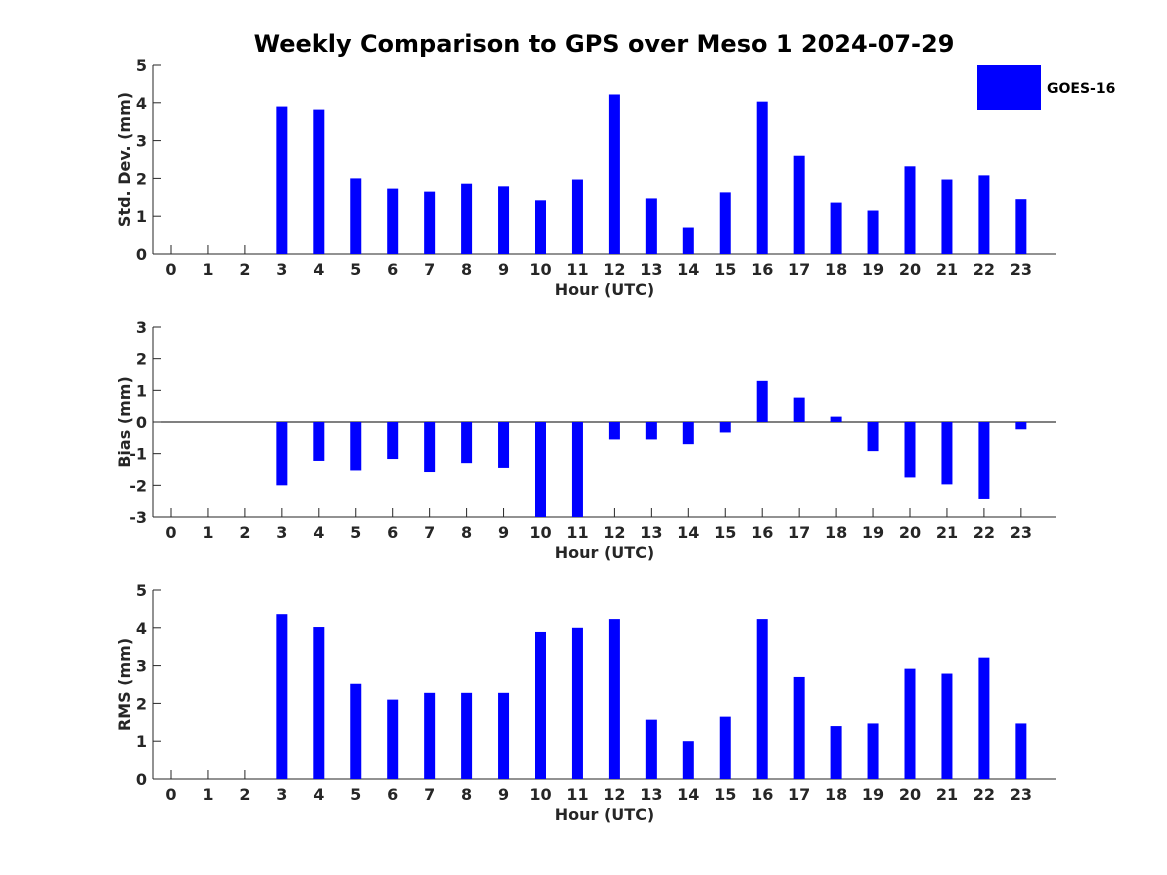 This screenshot has height=875, width=1167. What do you see at coordinates (651, 269) in the screenshot?
I see `std-dev-xtick-label: 13` at bounding box center [651, 269].